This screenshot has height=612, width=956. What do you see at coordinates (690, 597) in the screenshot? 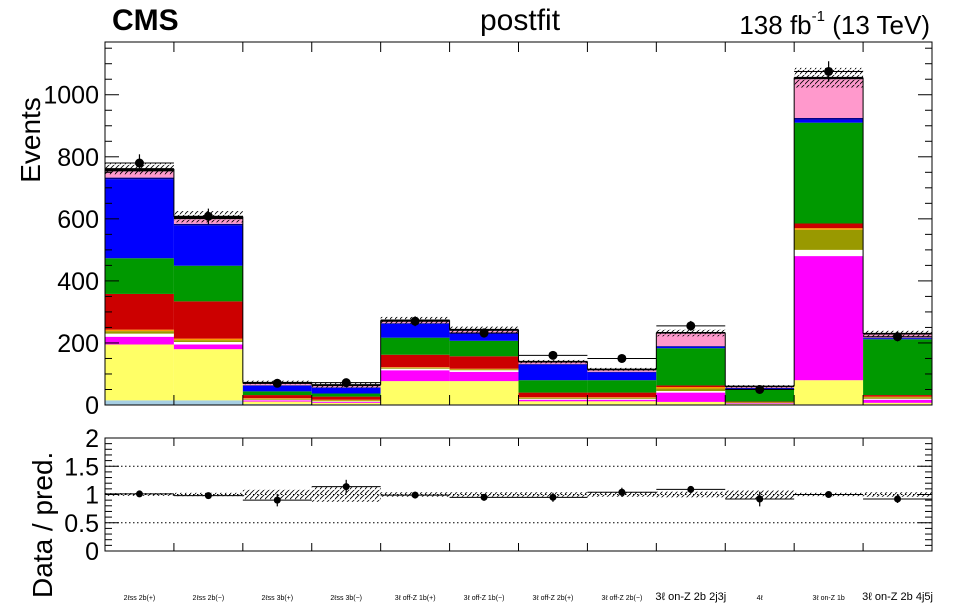
I see `category-label: 3ℓ on-Z 2b 2j3j` at bounding box center [690, 597].